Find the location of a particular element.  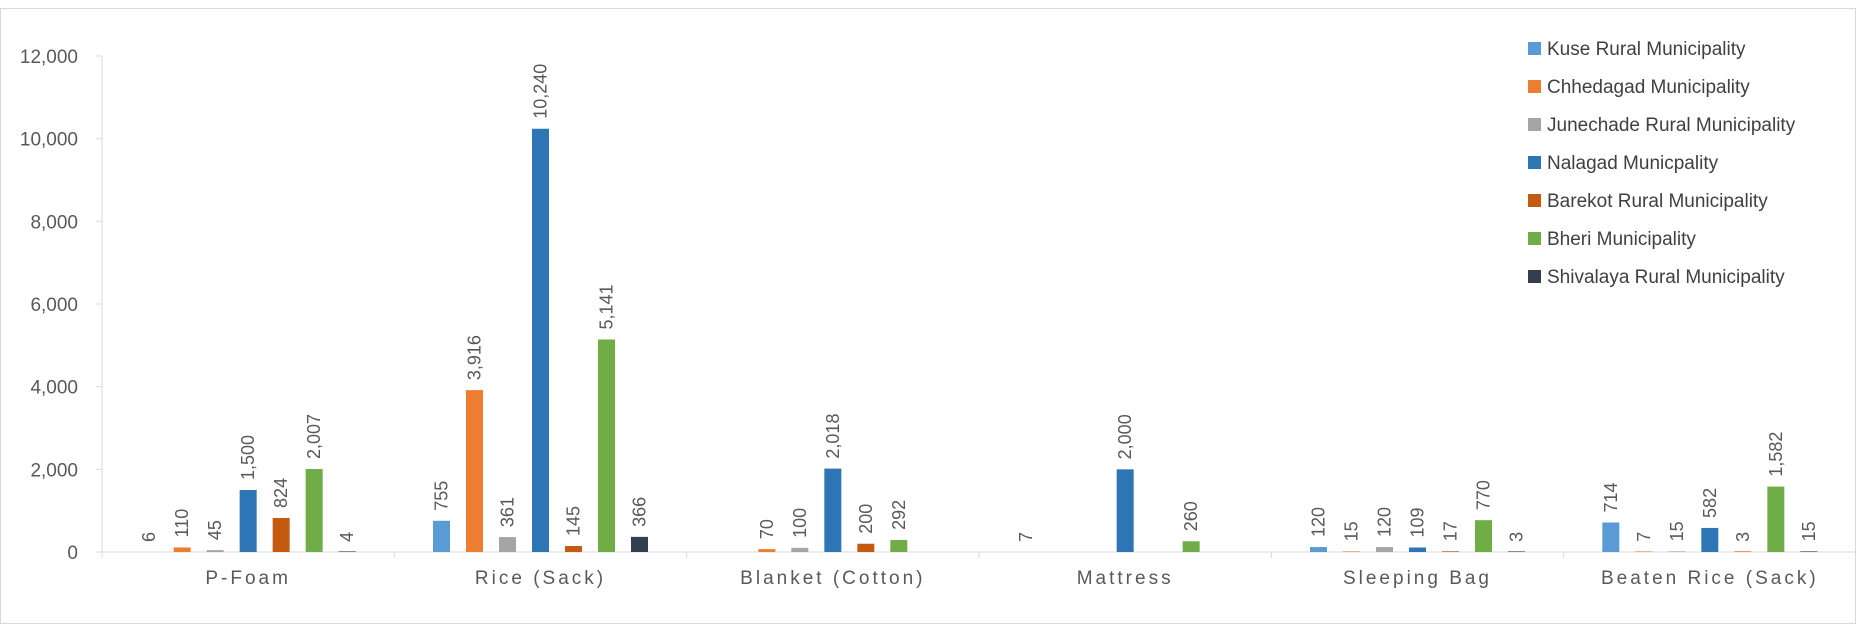

data-label: 6 is located at coordinates (149, 537).